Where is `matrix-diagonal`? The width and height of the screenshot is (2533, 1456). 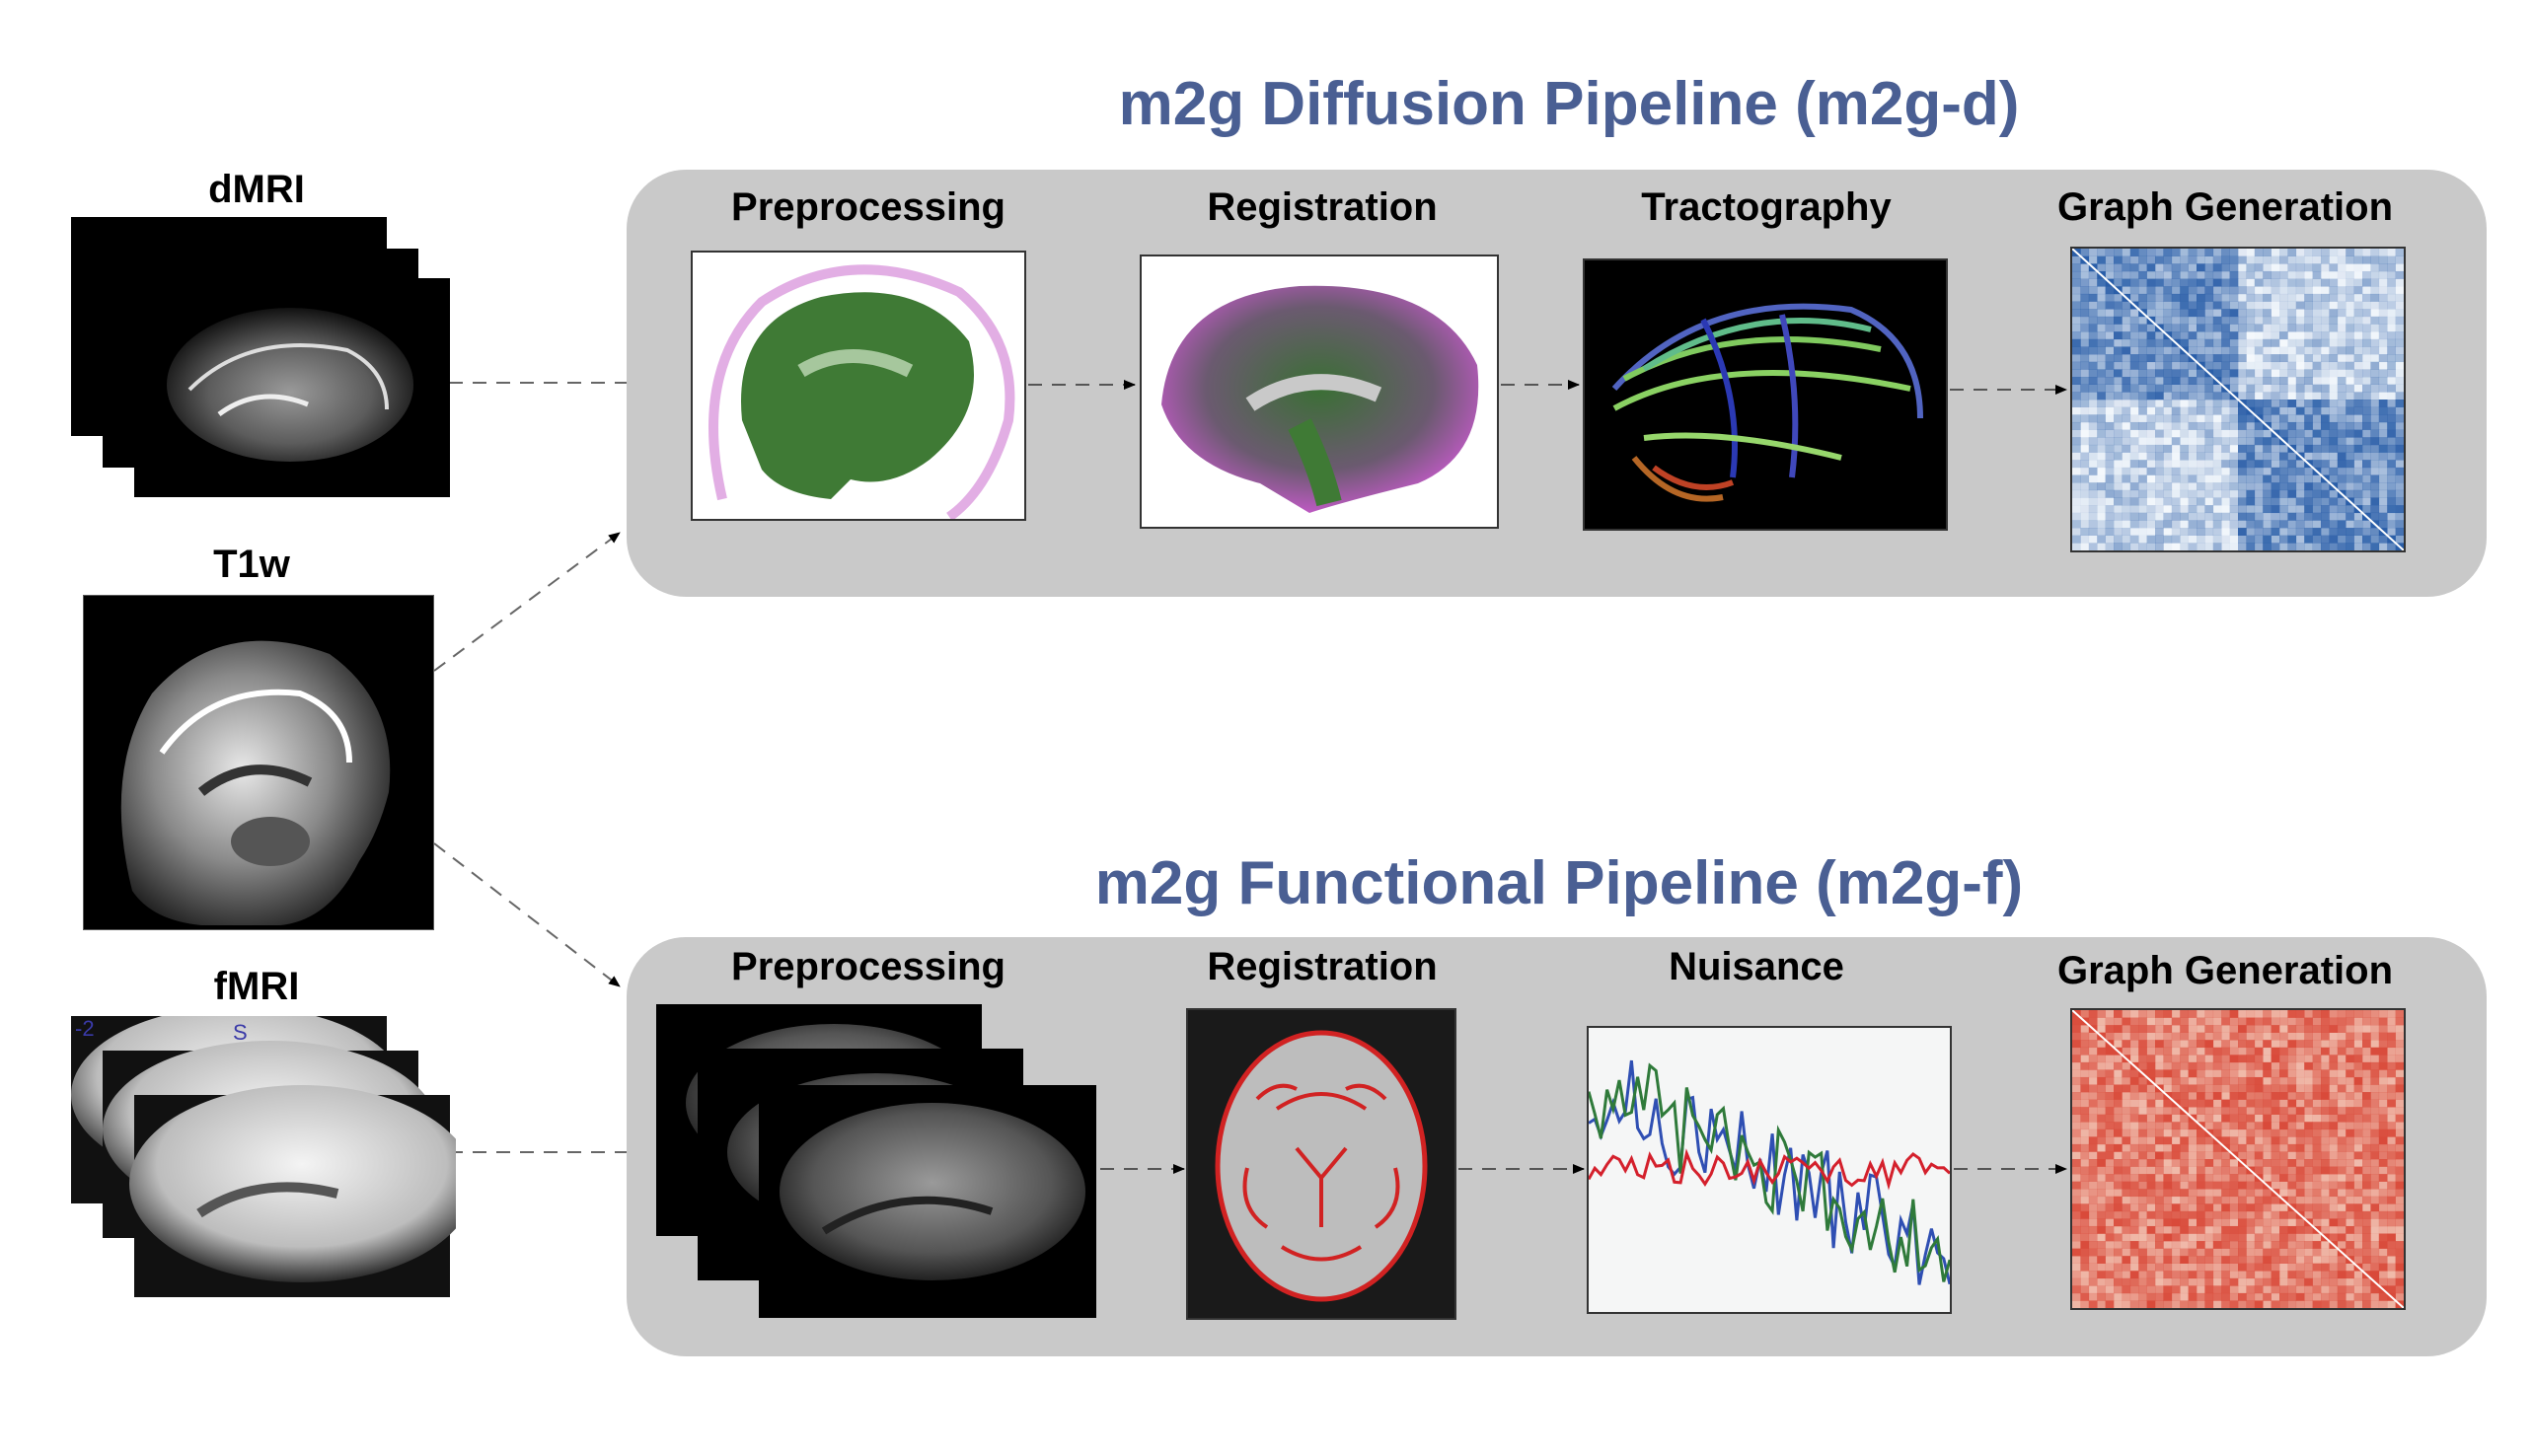
matrix-diagonal is located at coordinates (2238, 1159).